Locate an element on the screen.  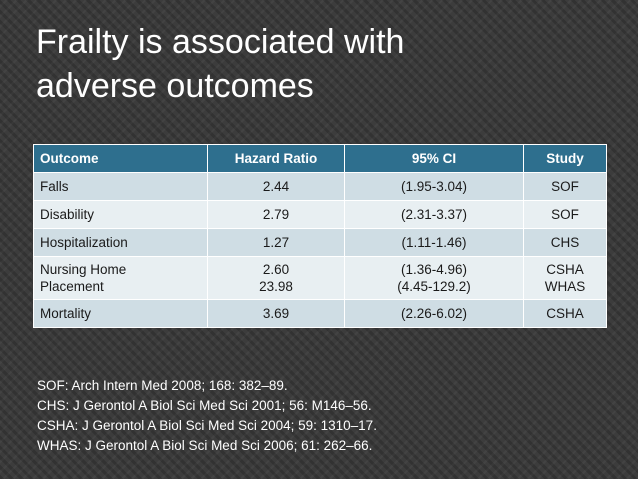
table-header-row: Outcome Hazard Ratio 95% CI Study is located at coordinates (320, 158).